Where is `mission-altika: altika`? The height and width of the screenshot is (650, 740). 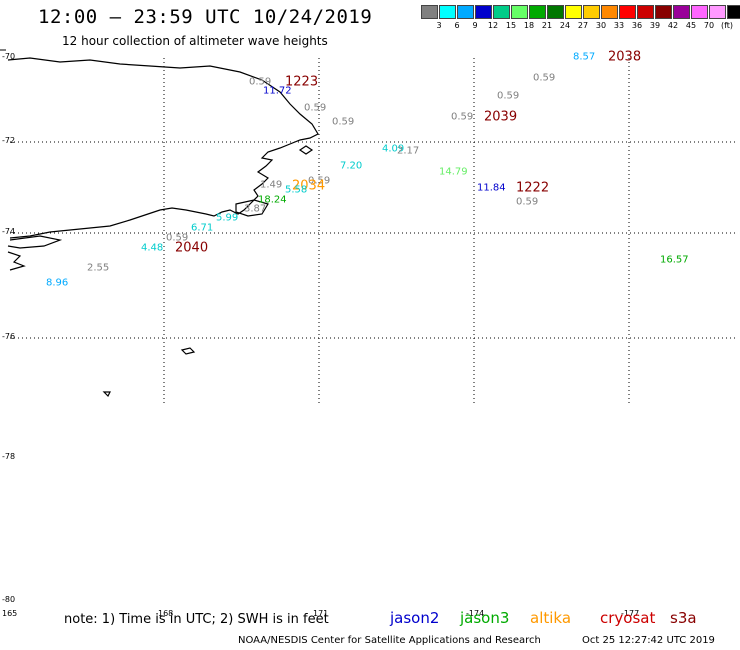 mission-altika: altika is located at coordinates (551, 618).